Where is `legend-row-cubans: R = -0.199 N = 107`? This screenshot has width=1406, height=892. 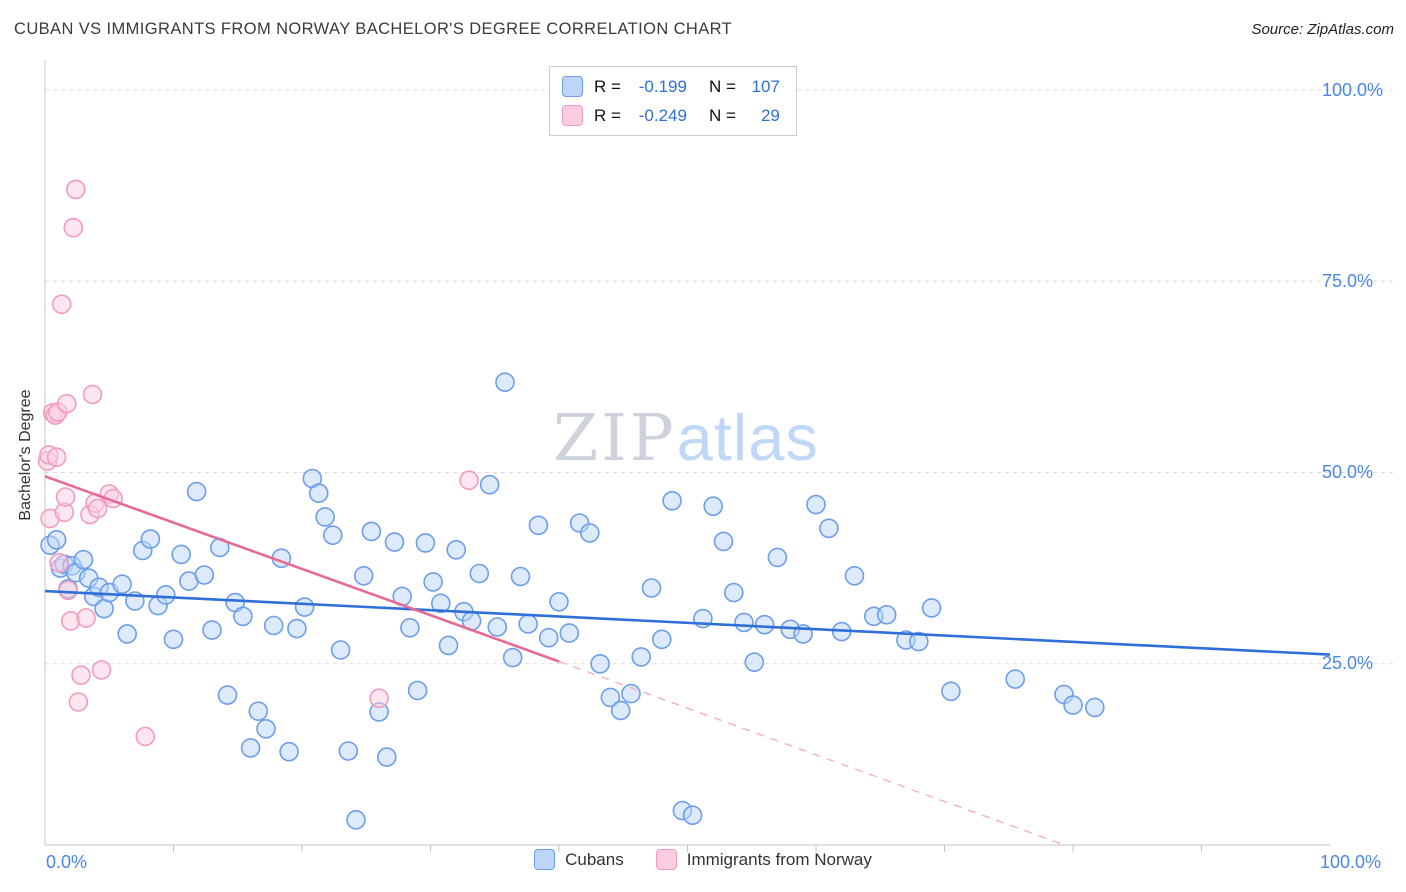
legend-row-cubans: R = -0.199 N = 107 is located at coordinates (671, 86).